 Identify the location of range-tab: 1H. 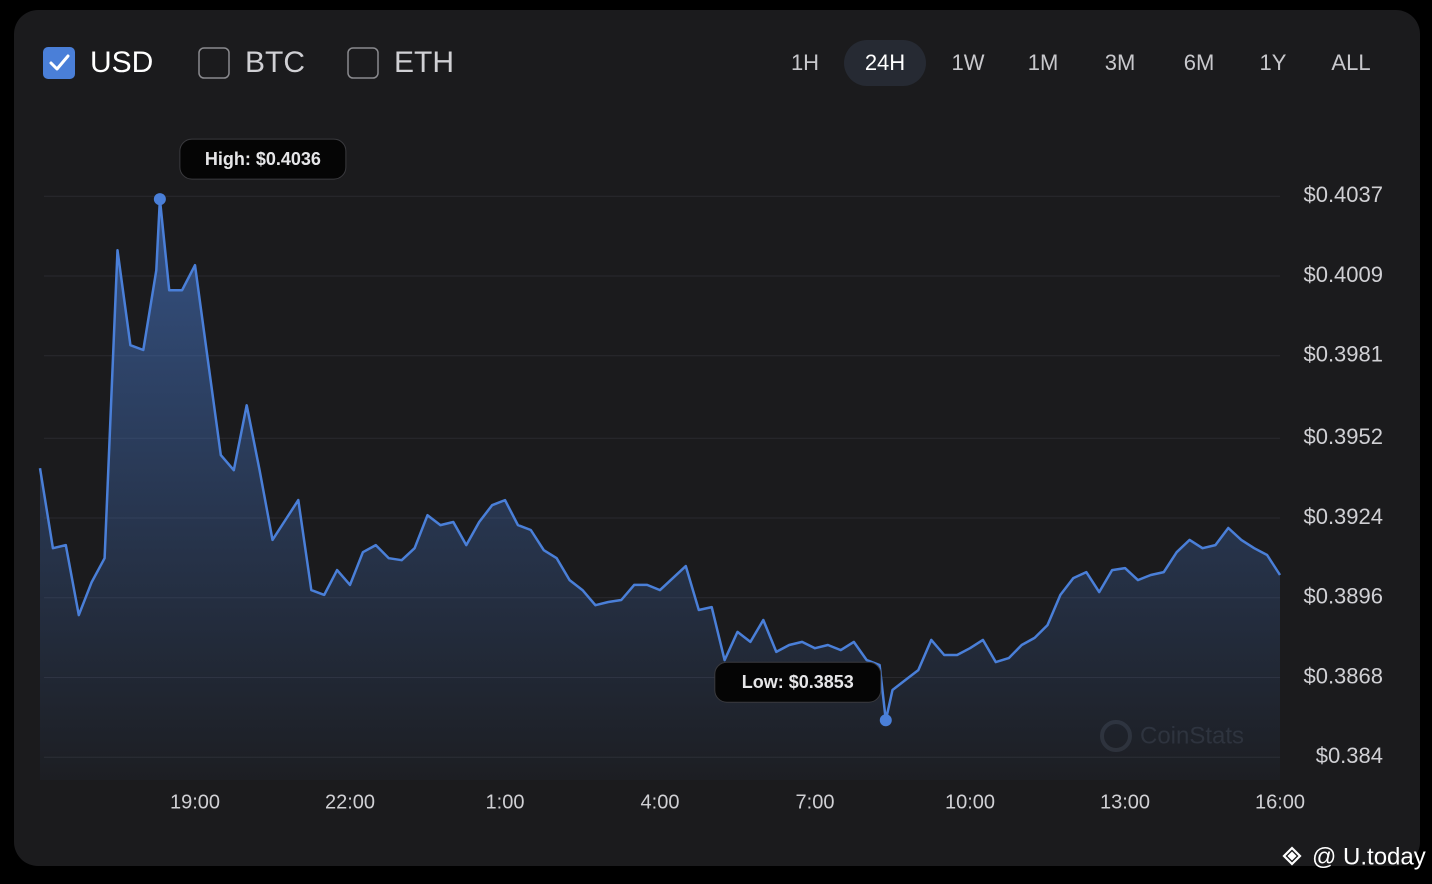
(805, 62).